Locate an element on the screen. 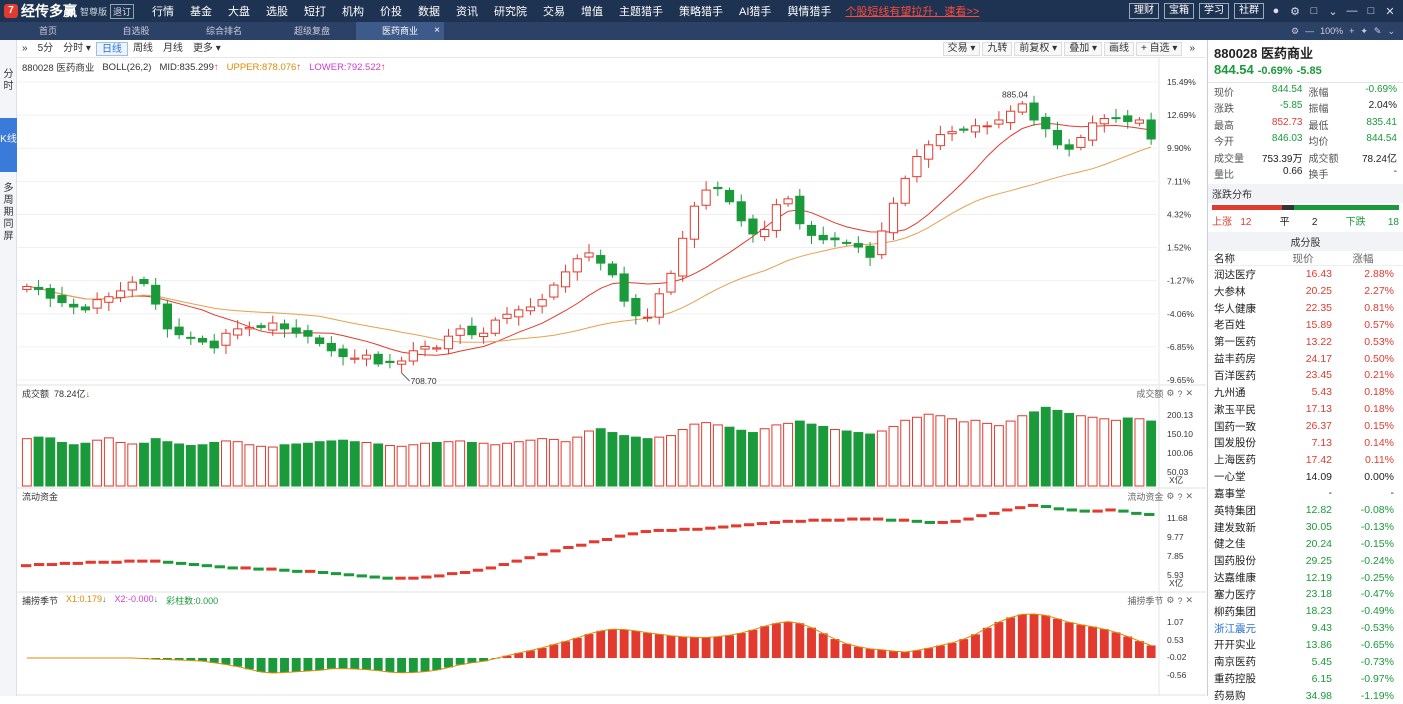 This screenshot has width=1403, height=704. nav-item: 研究院 is located at coordinates (511, 12).